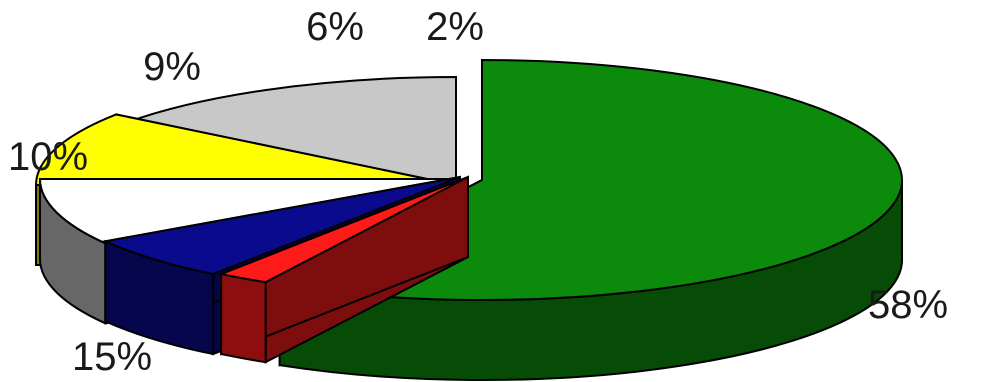 This screenshot has width=981, height=382. What do you see at coordinates (343, 269) in the screenshot?
I see `slice-2%` at bounding box center [343, 269].